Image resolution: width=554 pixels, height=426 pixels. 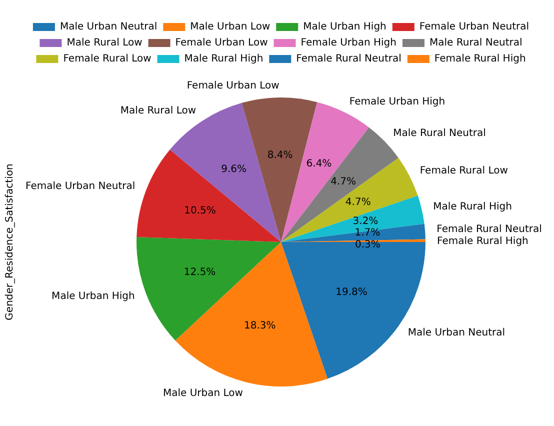 What do you see at coordinates (482, 242) in the screenshot?
I see `slice-label: Female Rural High` at bounding box center [482, 242].